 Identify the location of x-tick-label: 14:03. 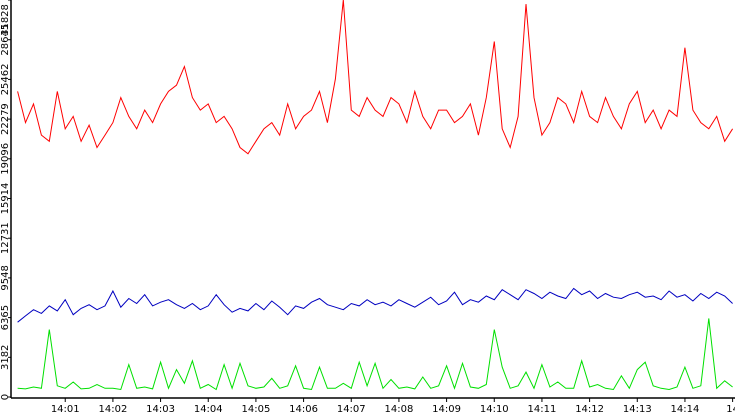
(160, 409).